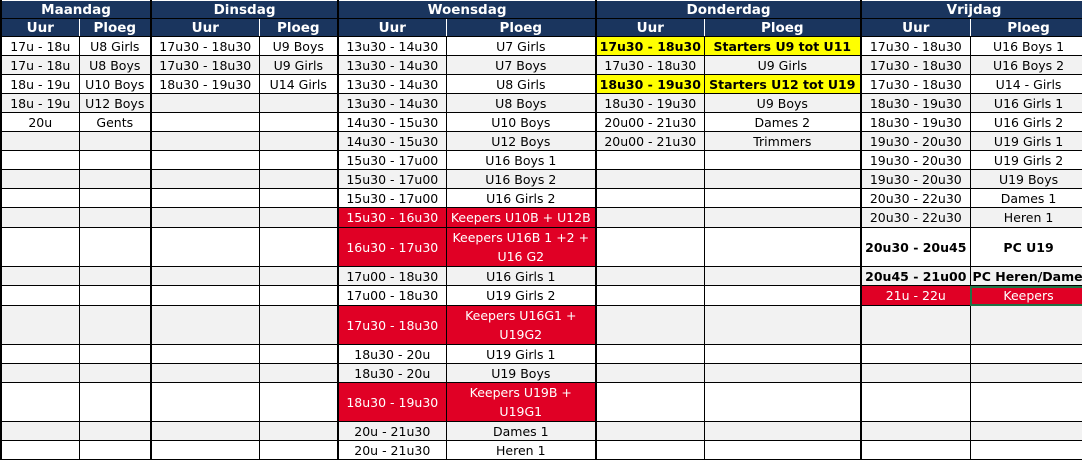 The height and width of the screenshot is (460, 1082). I want to click on donderdag-uur-cell: 18u30 - 19u30, so click(650, 103).